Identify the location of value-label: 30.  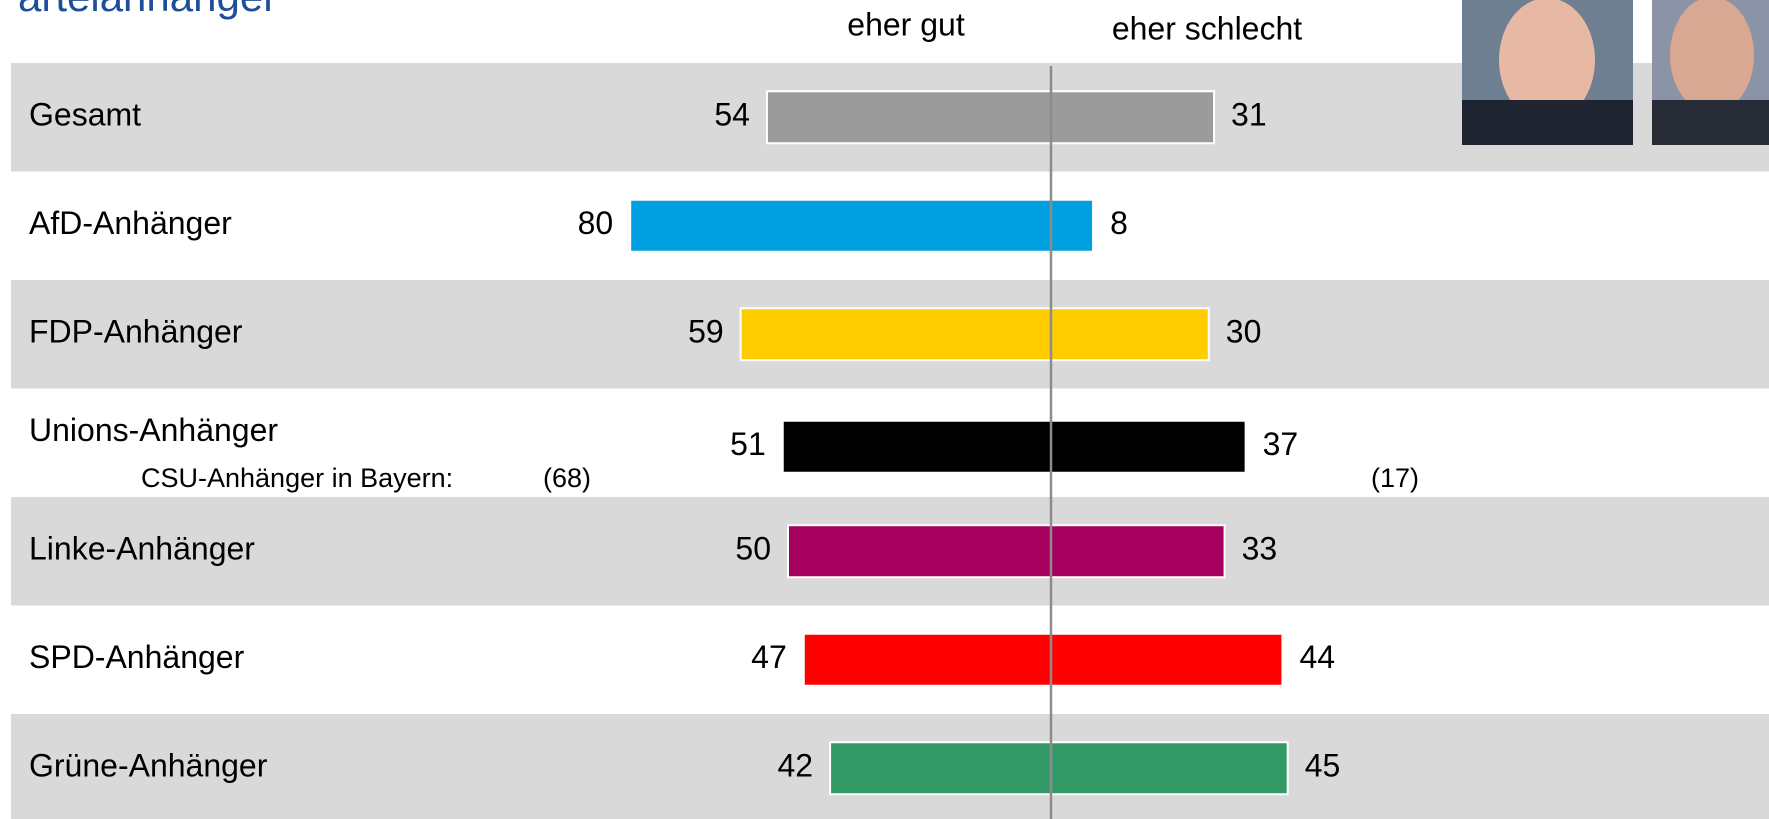
(1244, 332).